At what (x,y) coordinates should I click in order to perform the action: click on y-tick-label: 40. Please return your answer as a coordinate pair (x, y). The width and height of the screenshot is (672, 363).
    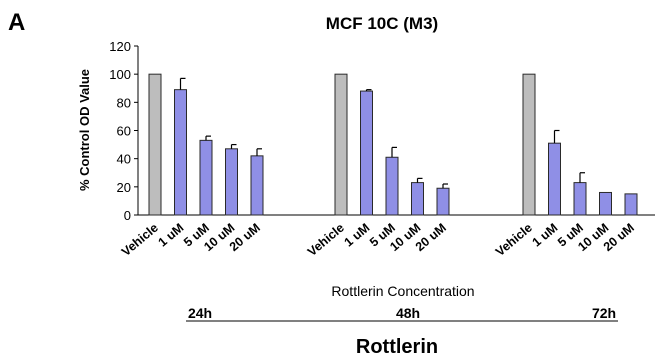
    Looking at the image, I should click on (124, 159).